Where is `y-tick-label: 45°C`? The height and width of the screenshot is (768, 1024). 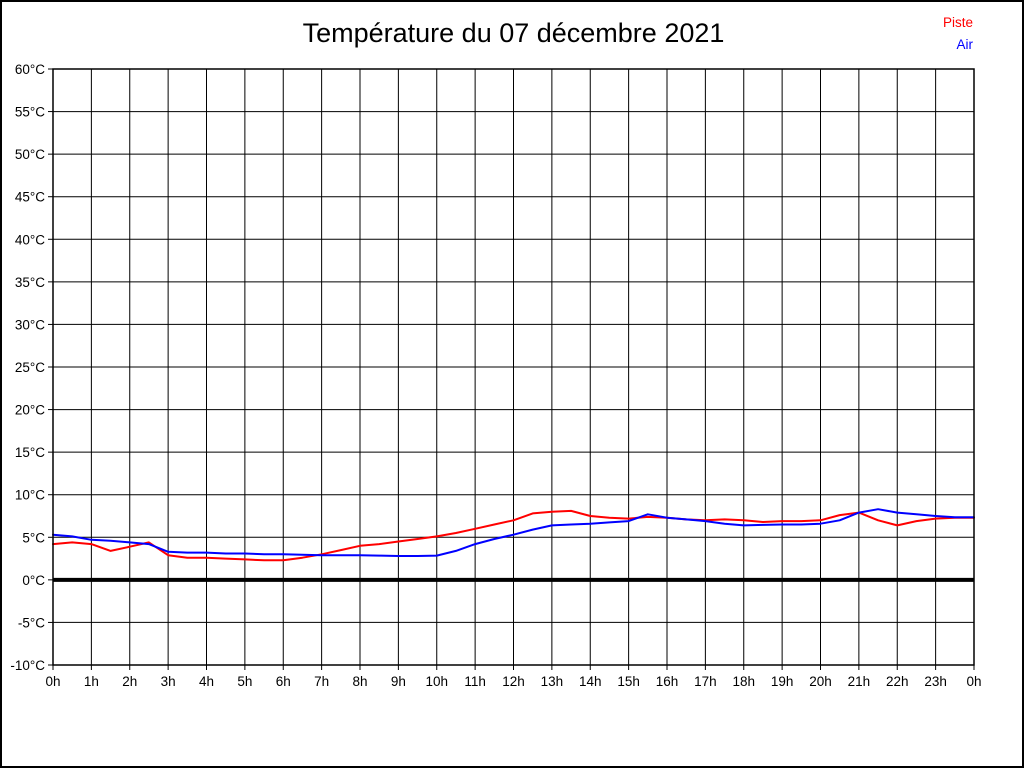 y-tick-label: 45°C is located at coordinates (30, 197).